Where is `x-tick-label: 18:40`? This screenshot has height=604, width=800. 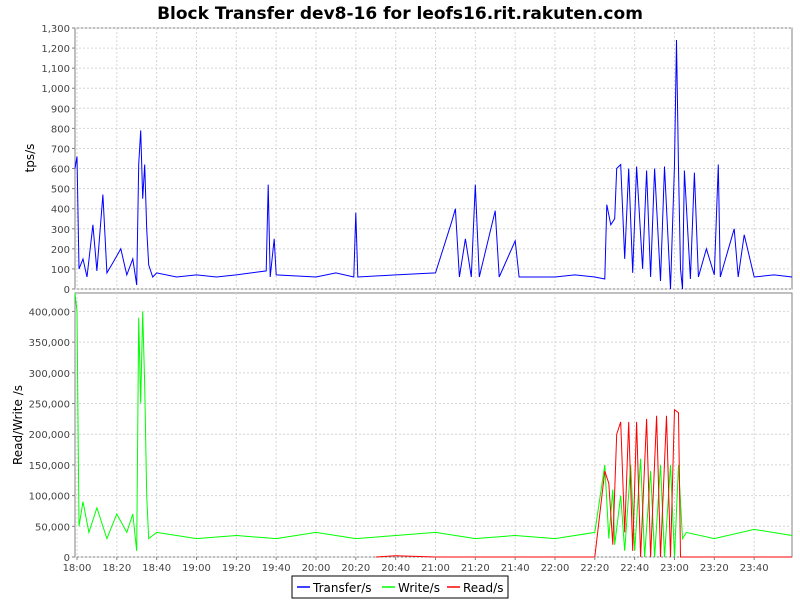 x-tick-label: 18:40 is located at coordinates (156, 568).